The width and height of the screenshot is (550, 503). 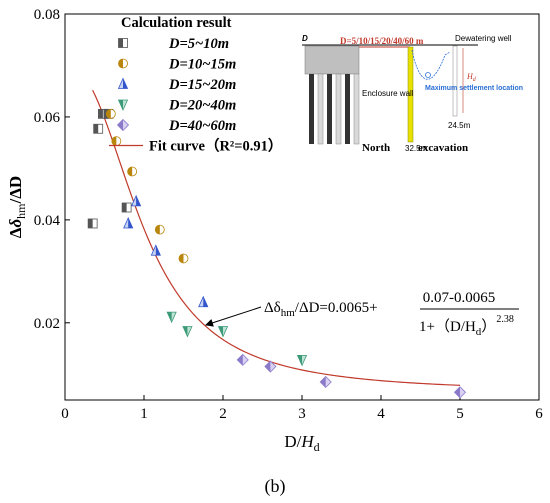 I want to click on x-axis-title: D/Hd, so click(x=301, y=443).